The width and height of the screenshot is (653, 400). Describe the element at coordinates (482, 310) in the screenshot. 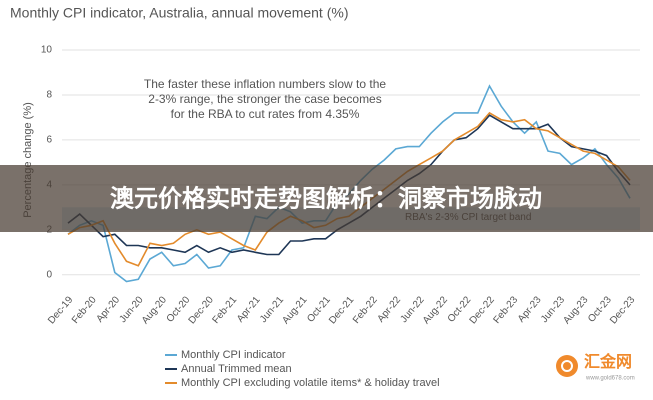

I see `x-tick-label: Dec-22` at that location.